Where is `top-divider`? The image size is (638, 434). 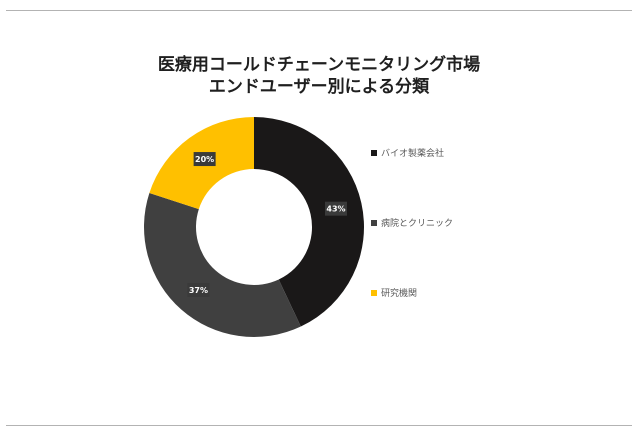
top-divider is located at coordinates (319, 10).